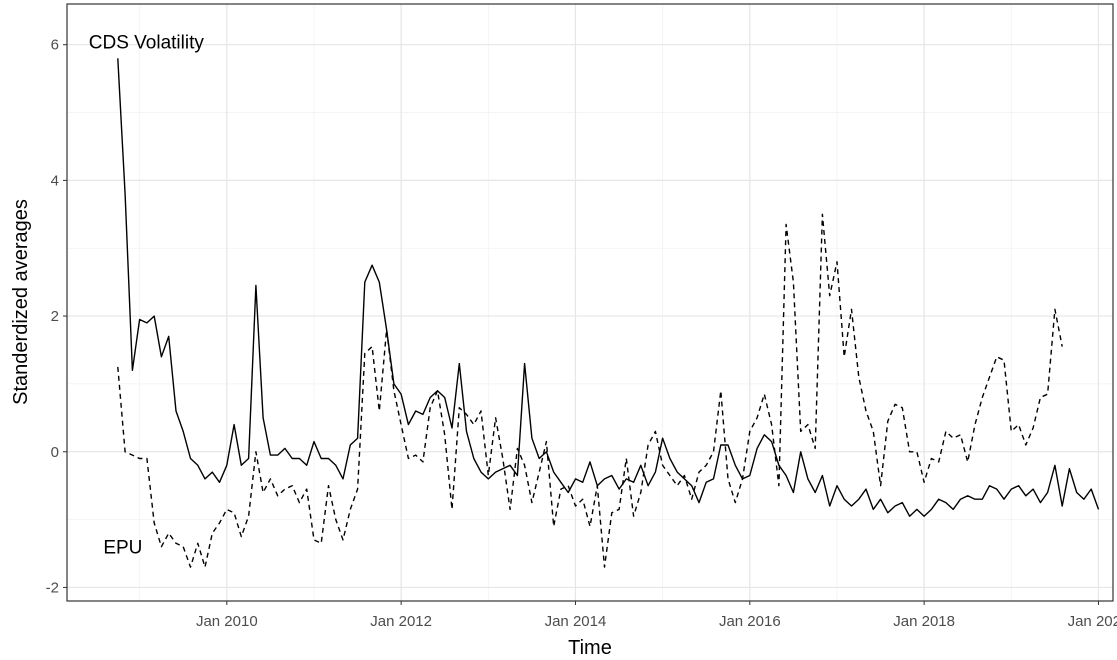 This screenshot has width=1117, height=660. I want to click on y-tick-label: 2, so click(55, 316).